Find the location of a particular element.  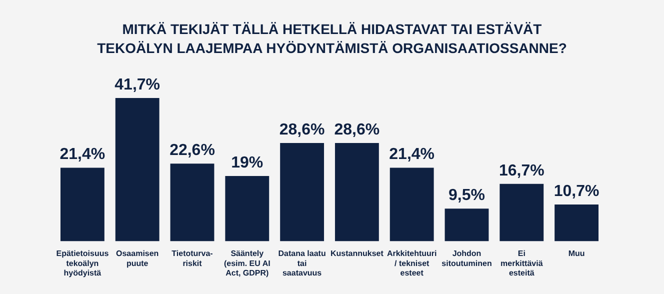

x-tick-label: Sääntely (esim. EU AI Act, GDPR) is located at coordinates (247, 263).